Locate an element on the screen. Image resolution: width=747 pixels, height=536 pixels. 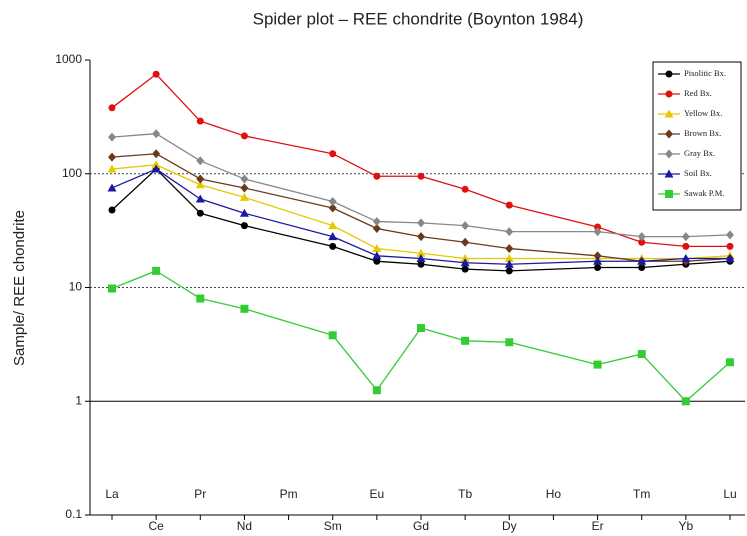
x-tick-label: Yb is located at coordinates (686, 526).